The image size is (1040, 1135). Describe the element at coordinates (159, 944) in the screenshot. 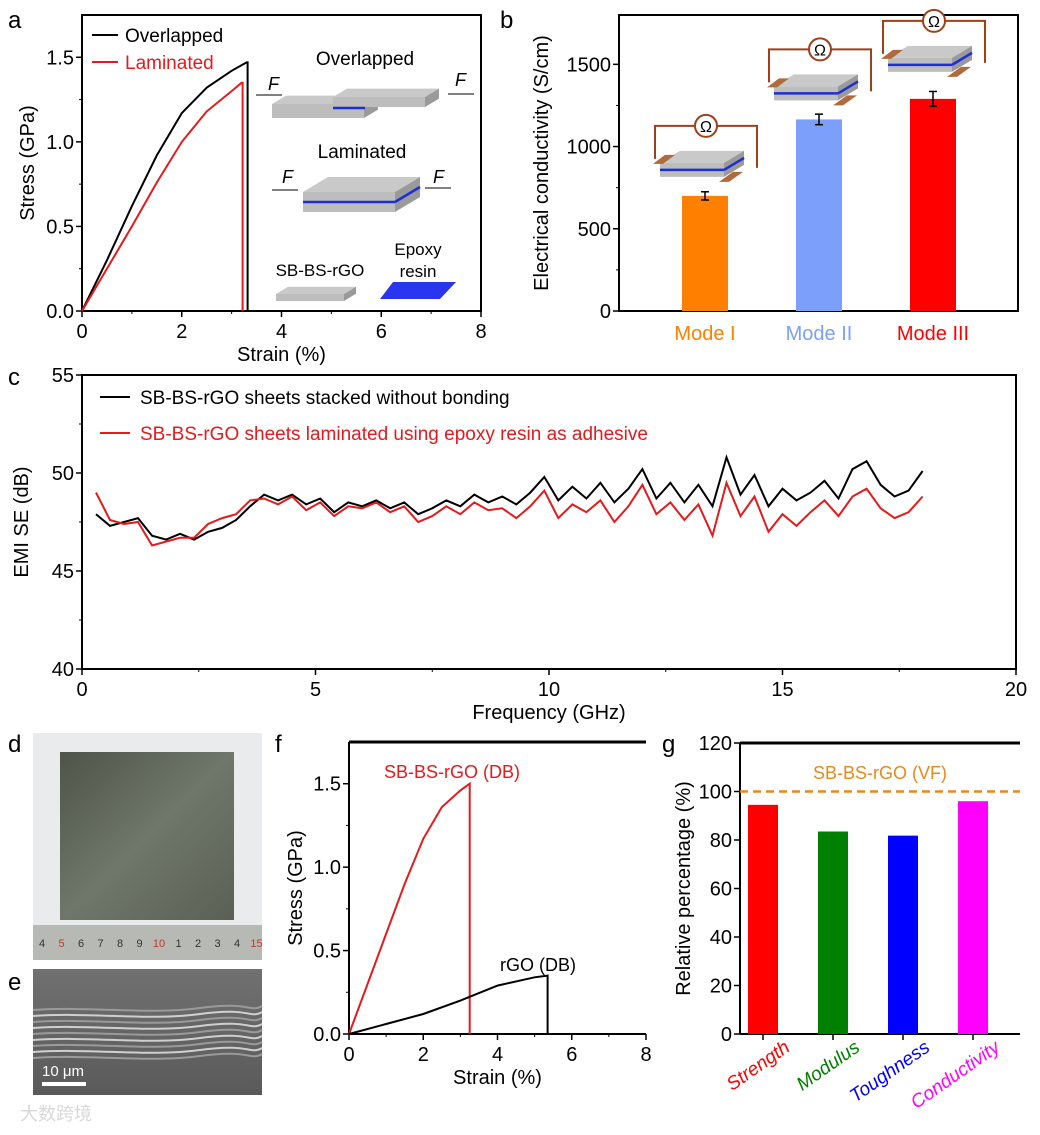

I see `ruler-number: 10` at that location.